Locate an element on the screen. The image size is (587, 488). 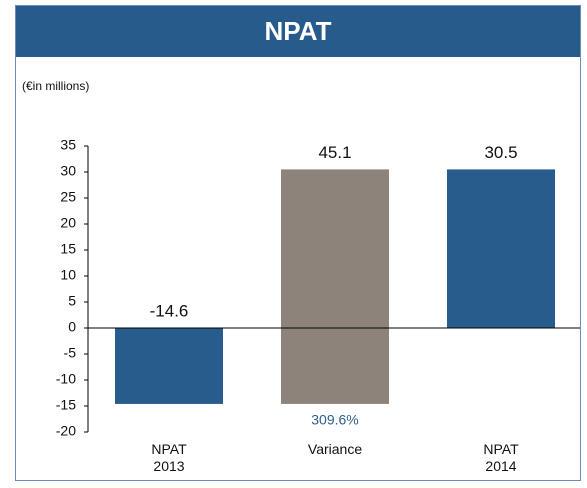
y-tick-label: 25 is located at coordinates (68, 197).